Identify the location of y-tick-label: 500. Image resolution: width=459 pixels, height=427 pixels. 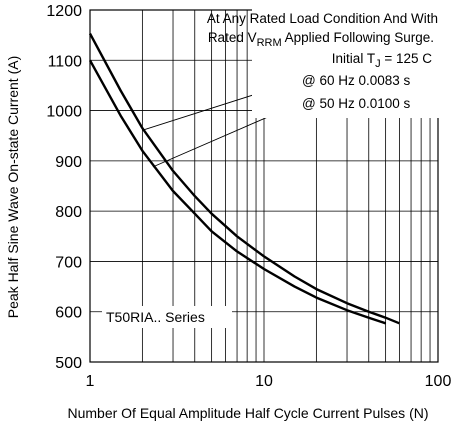
(68, 363).